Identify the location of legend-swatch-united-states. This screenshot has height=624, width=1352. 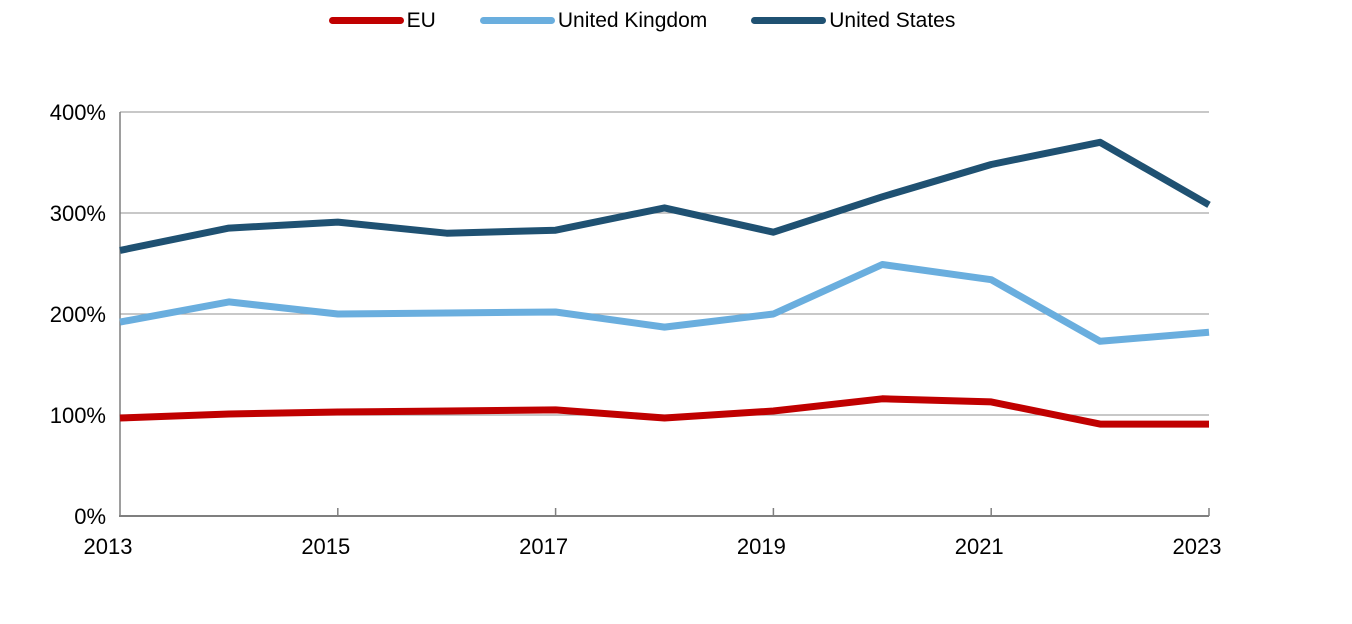
(789, 20).